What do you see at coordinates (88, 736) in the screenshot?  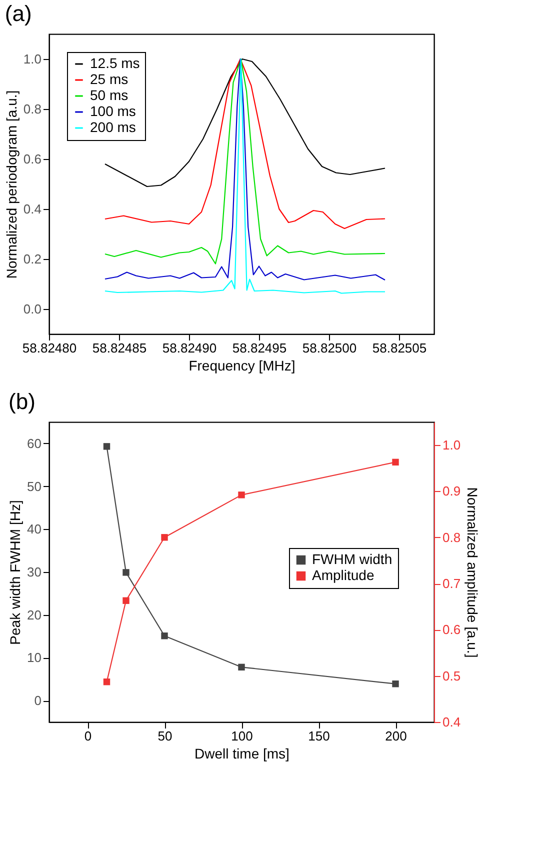 I see `x-tick-label: 0` at bounding box center [88, 736].